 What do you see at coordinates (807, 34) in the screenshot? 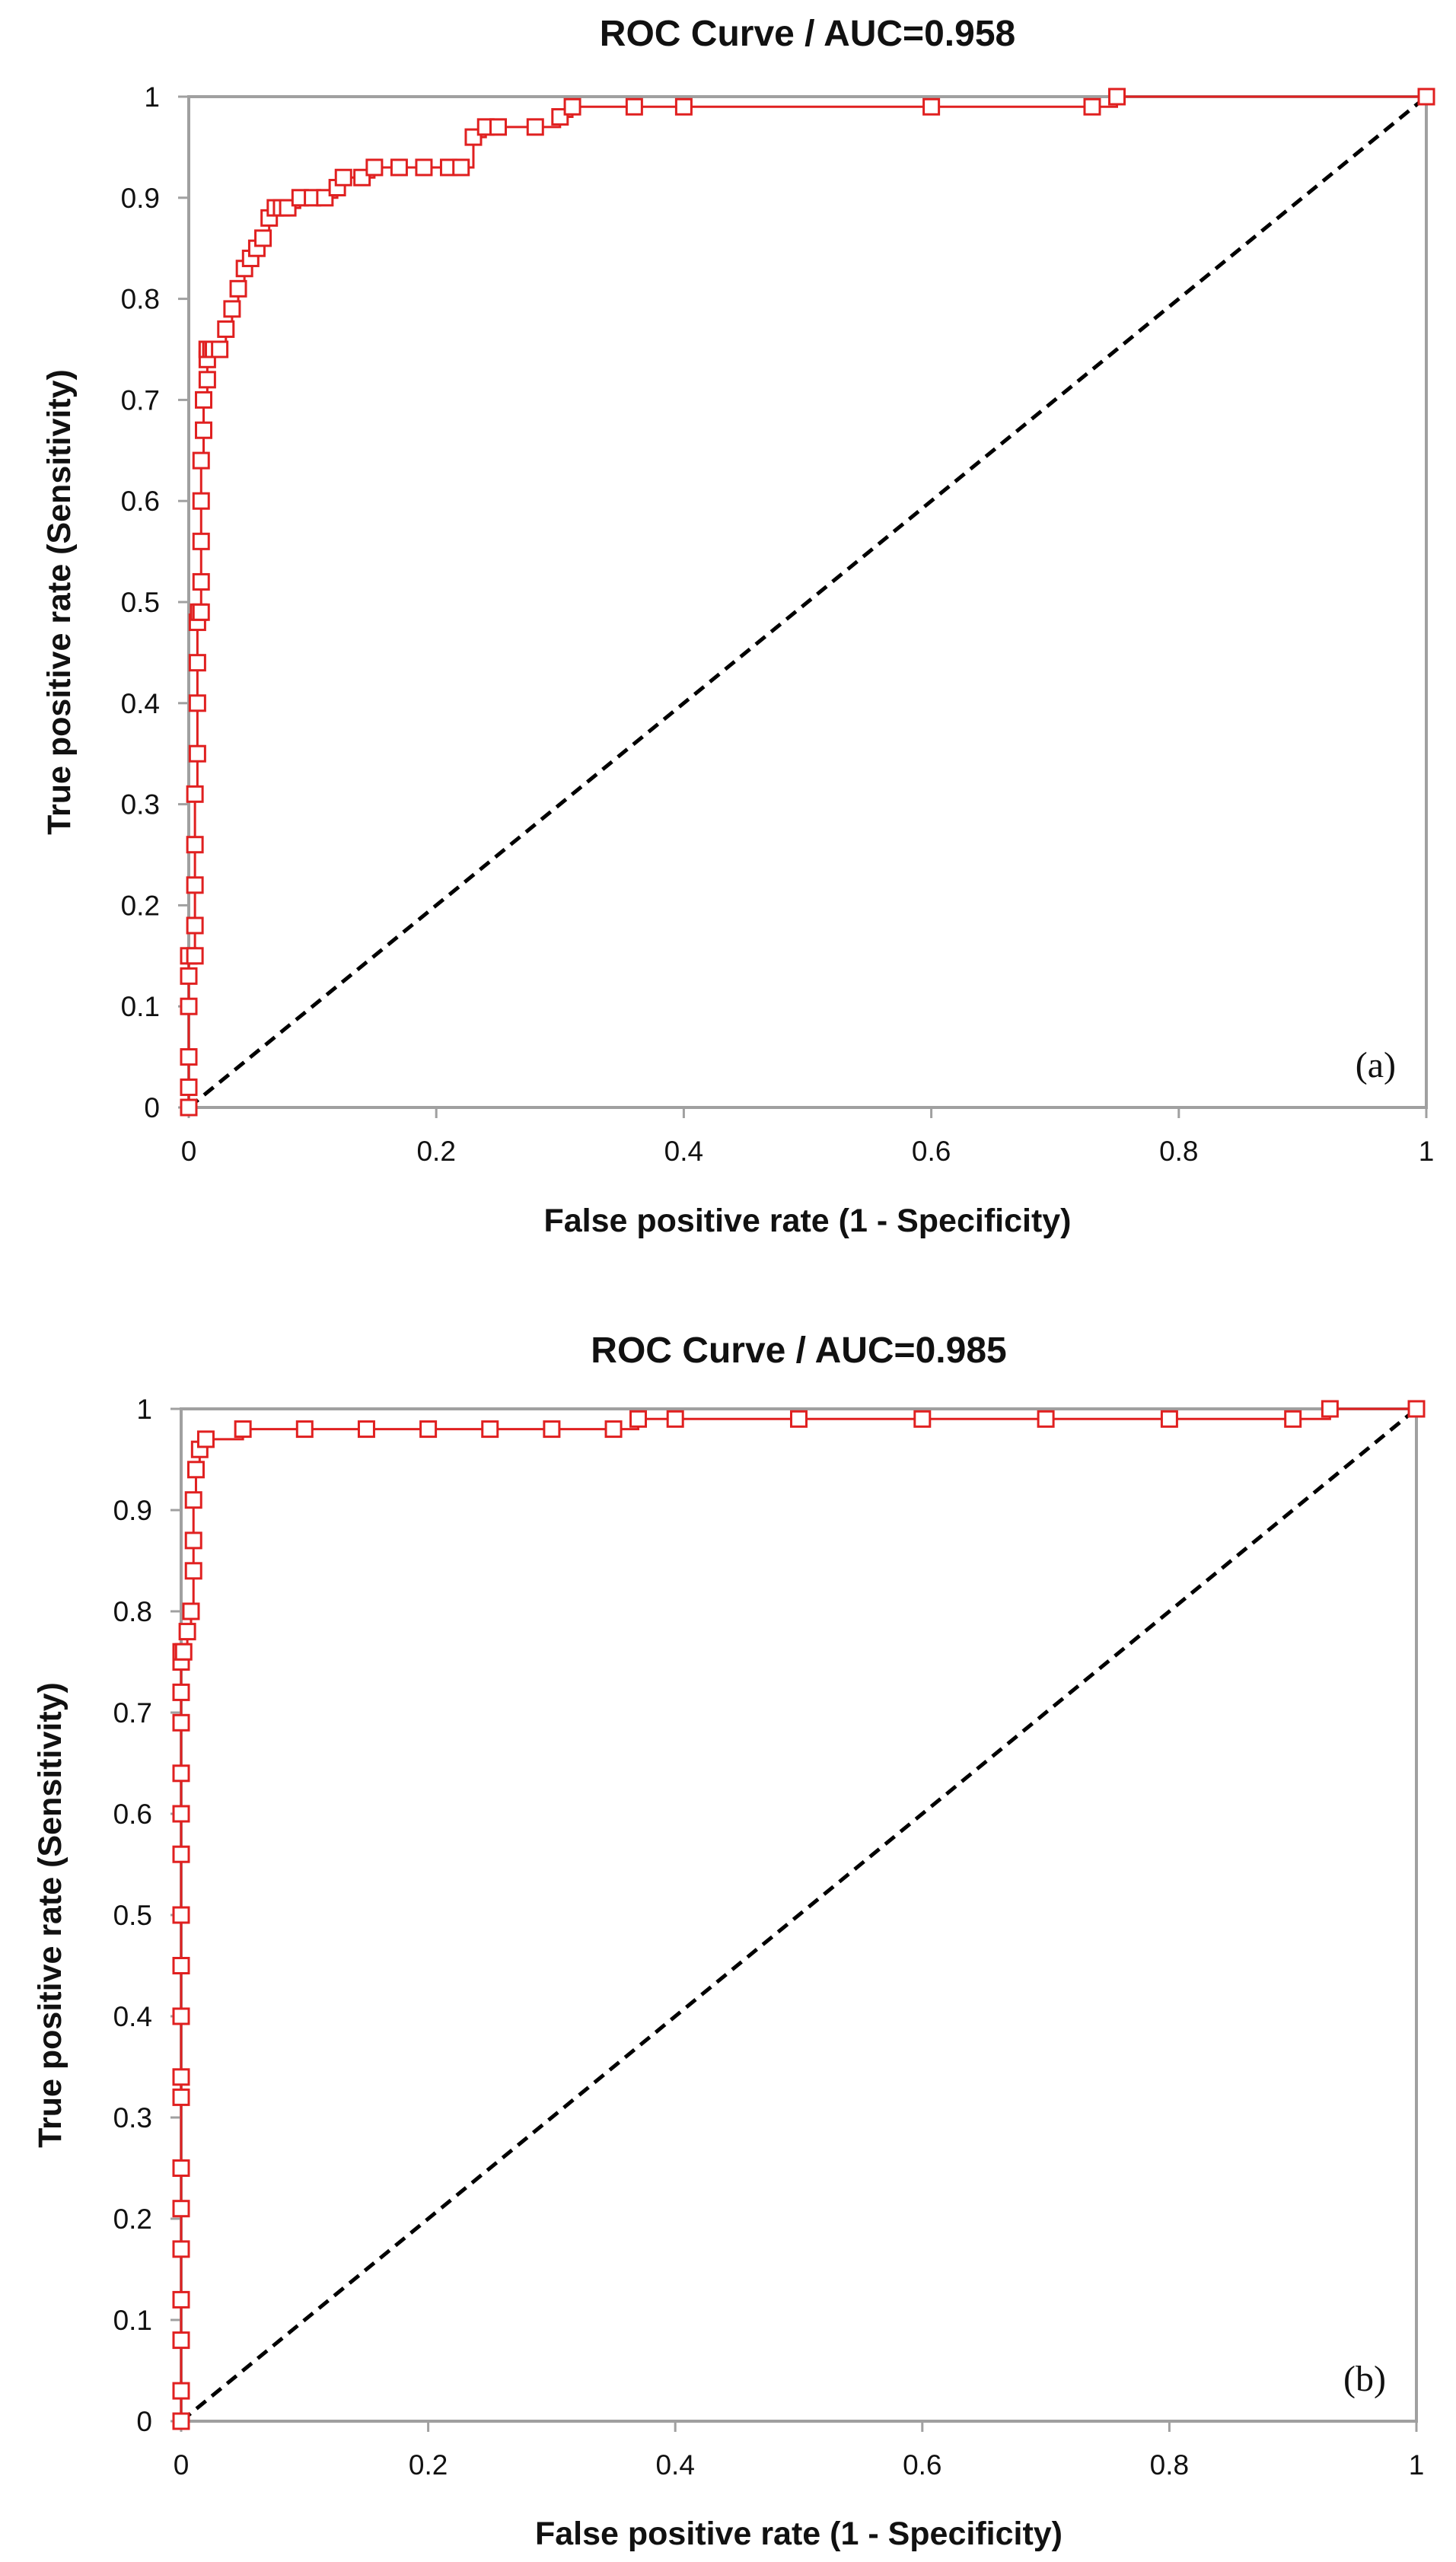
I see `chart-title: ROC Curve / AUC=0.958` at bounding box center [807, 34].